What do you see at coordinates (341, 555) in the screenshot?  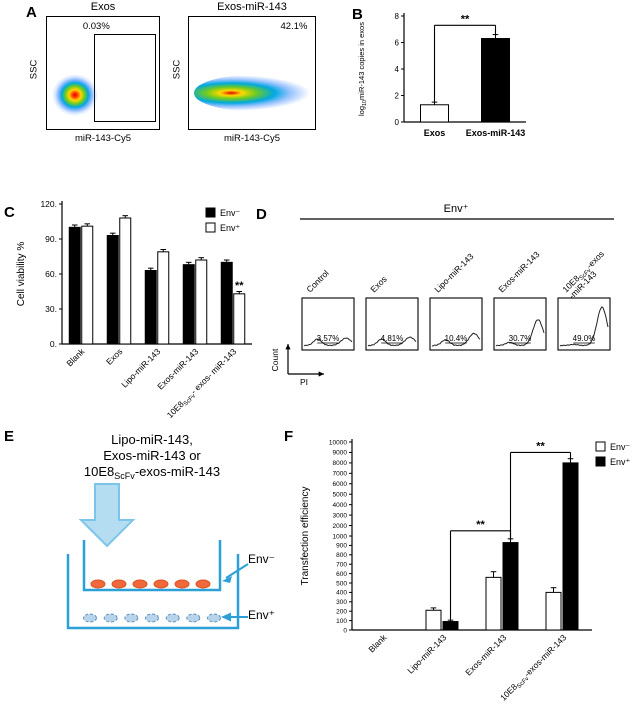 I see `y-tick-label: 800` at bounding box center [341, 555].